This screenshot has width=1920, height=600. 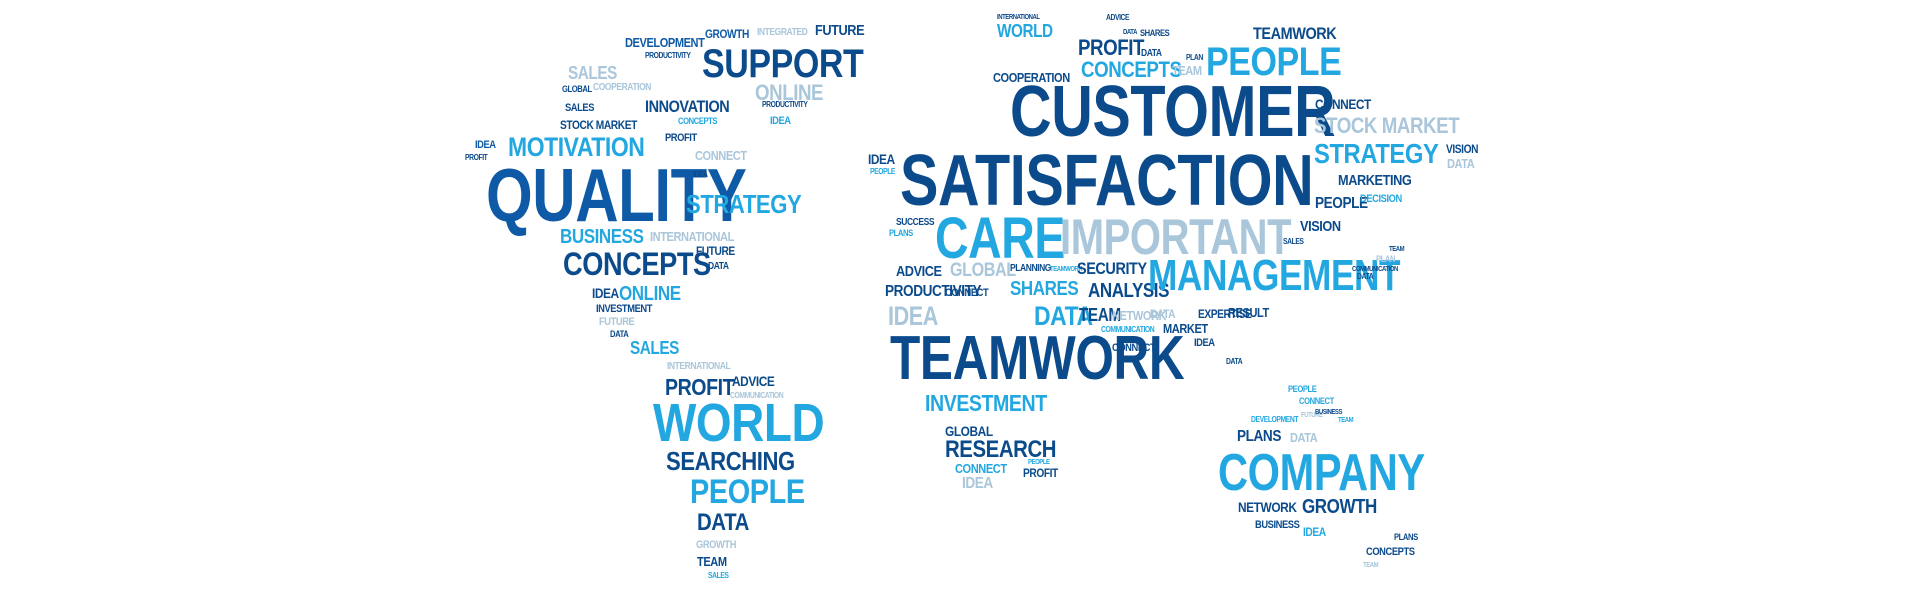 What do you see at coordinates (1194, 57) in the screenshot?
I see `word-asia-3: PLAN` at bounding box center [1194, 57].